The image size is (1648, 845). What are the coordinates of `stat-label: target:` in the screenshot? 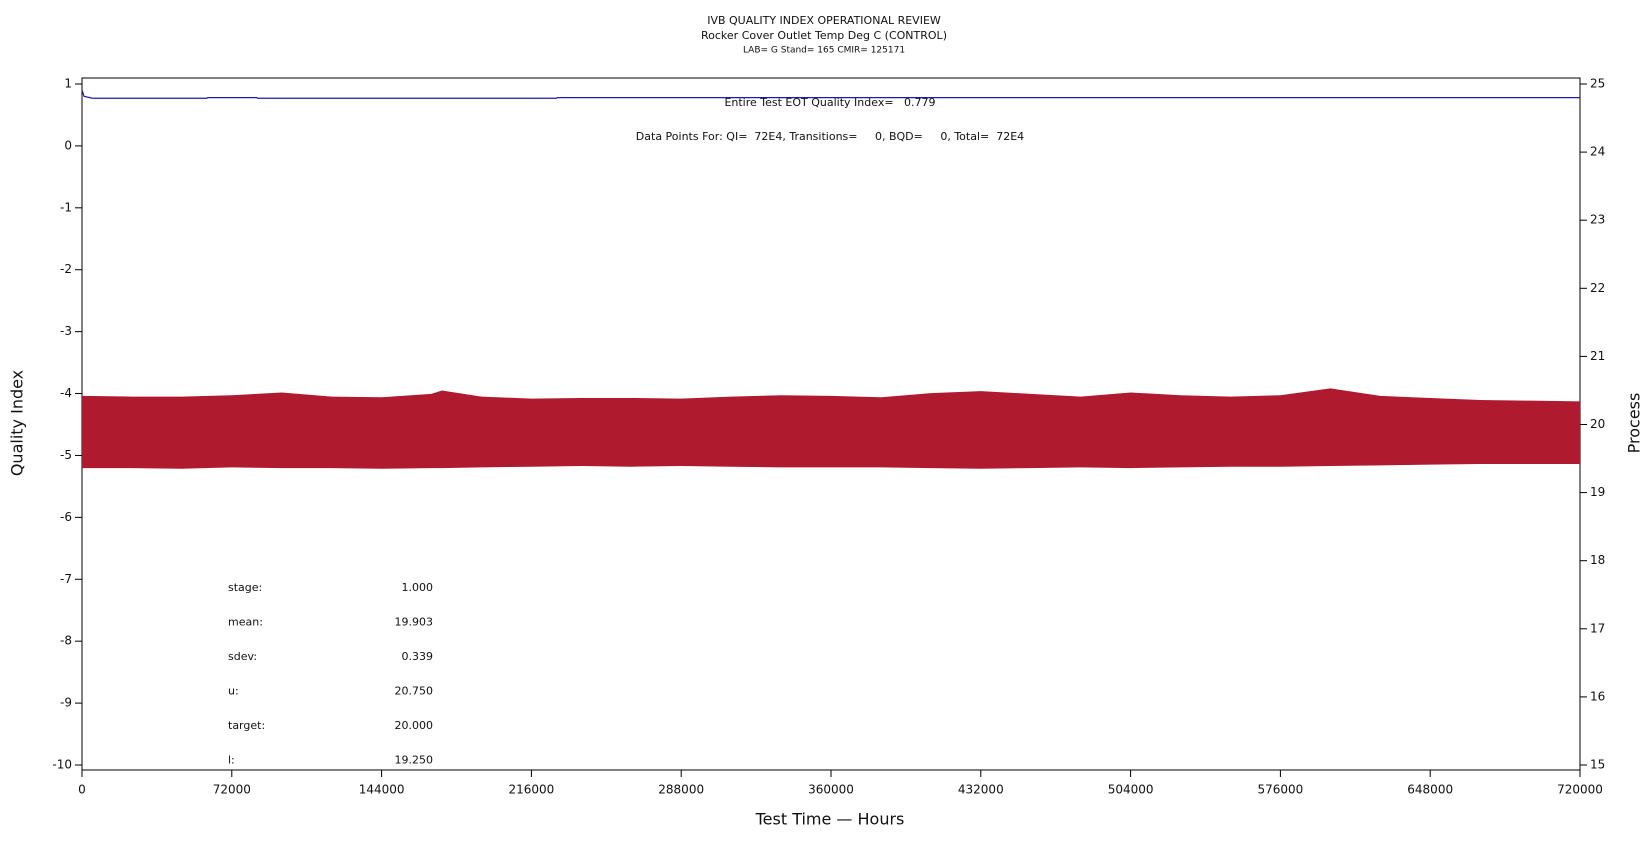 It's located at (246, 725).